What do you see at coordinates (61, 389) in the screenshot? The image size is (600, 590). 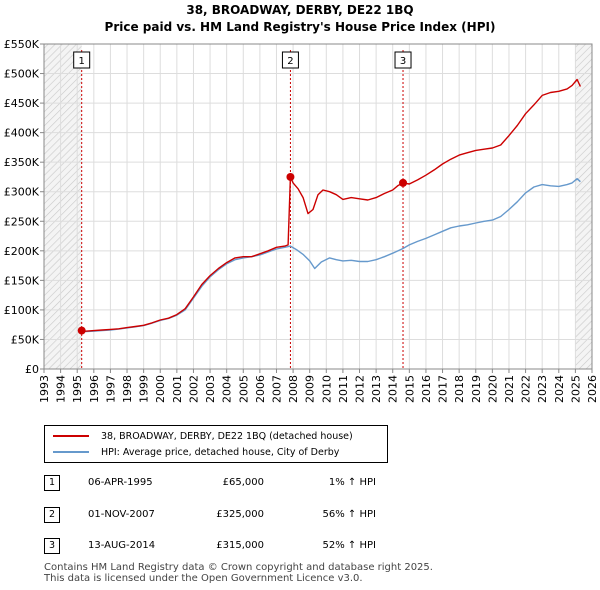 I see `x-tick-label: 1994` at bounding box center [61, 389].